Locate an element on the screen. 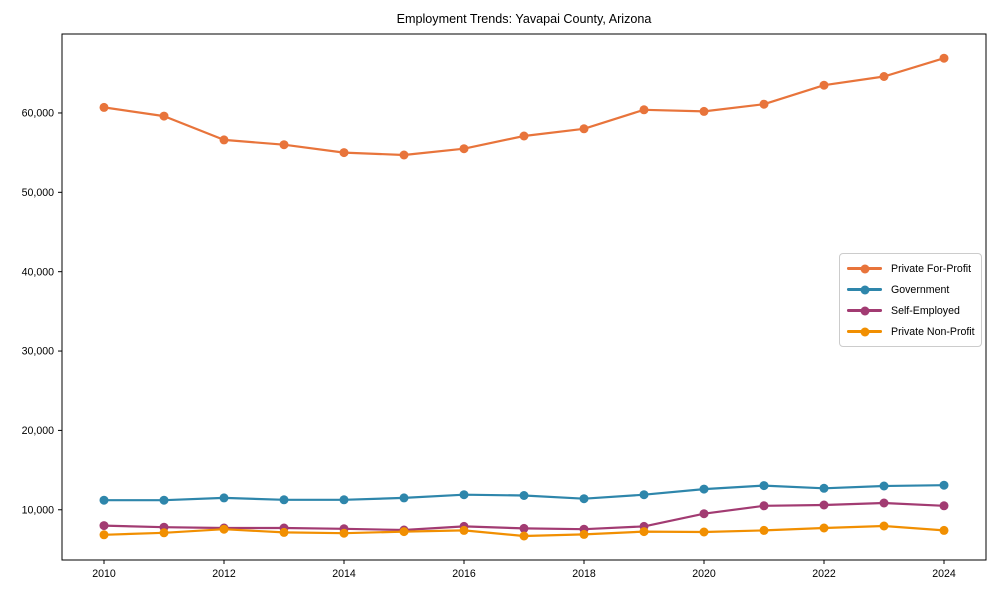 The height and width of the screenshot is (600, 1000). x-tick-label: 2010 is located at coordinates (104, 574).